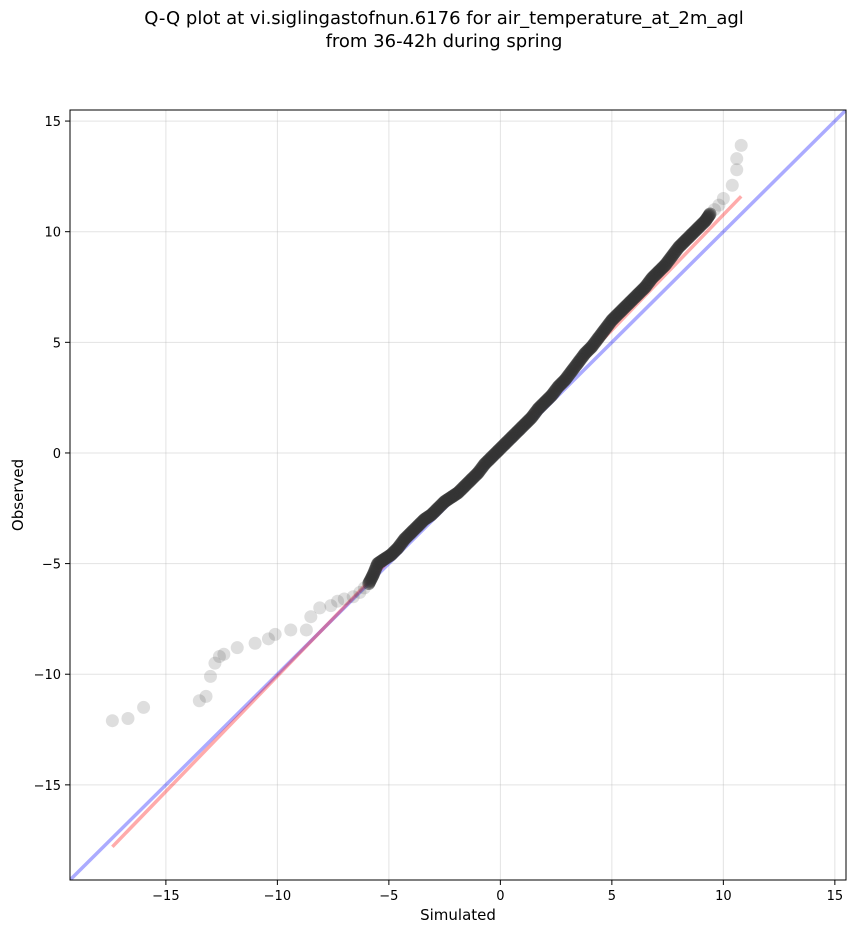 Image resolution: width=854 pixels, height=934 pixels. What do you see at coordinates (57, 454) in the screenshot?
I see `y-tick-label: 0` at bounding box center [57, 454].